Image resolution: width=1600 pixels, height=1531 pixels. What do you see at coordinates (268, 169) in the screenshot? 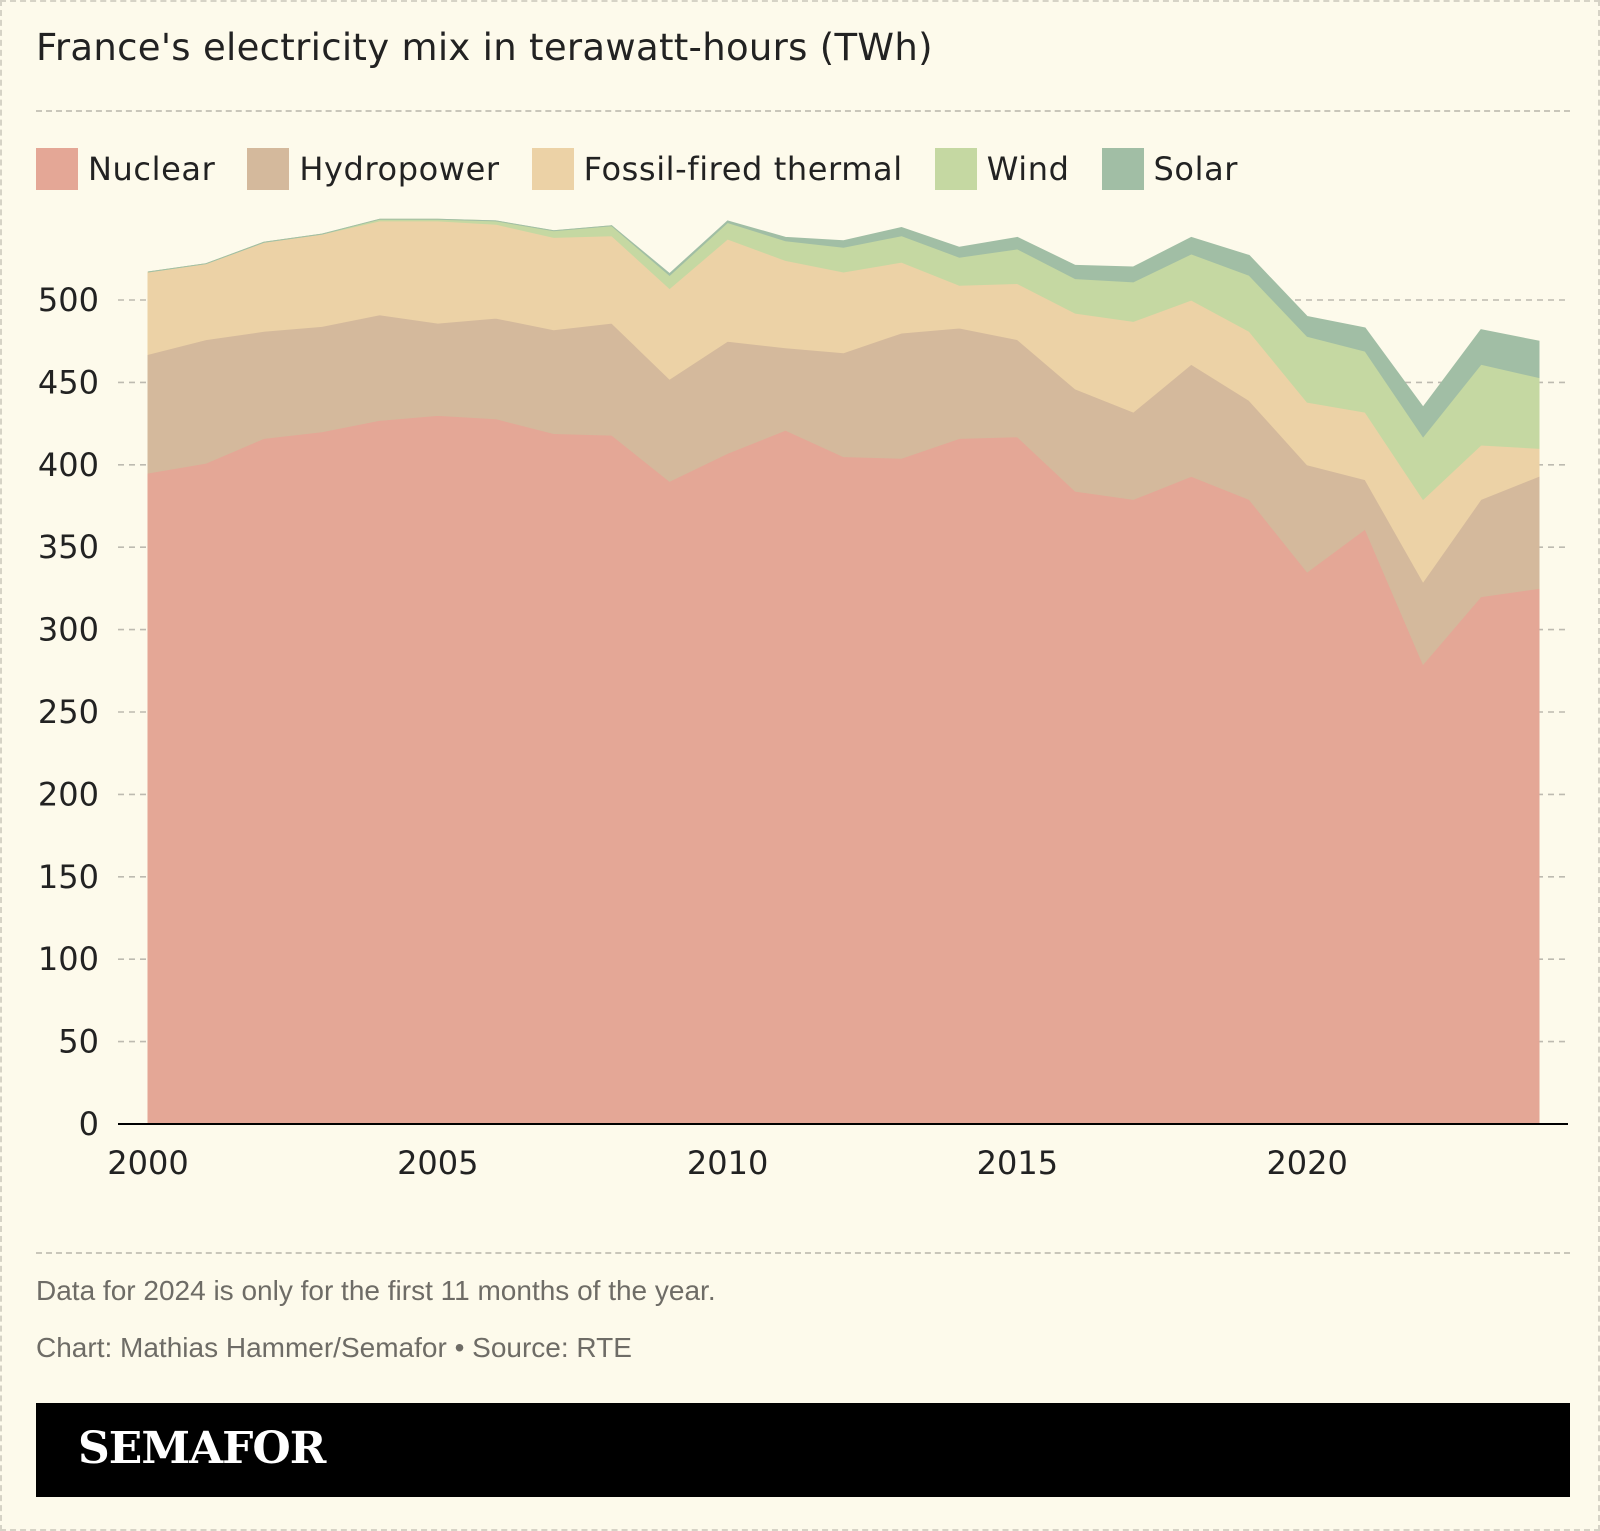
I see `legend-swatch-hydropower` at bounding box center [268, 169].